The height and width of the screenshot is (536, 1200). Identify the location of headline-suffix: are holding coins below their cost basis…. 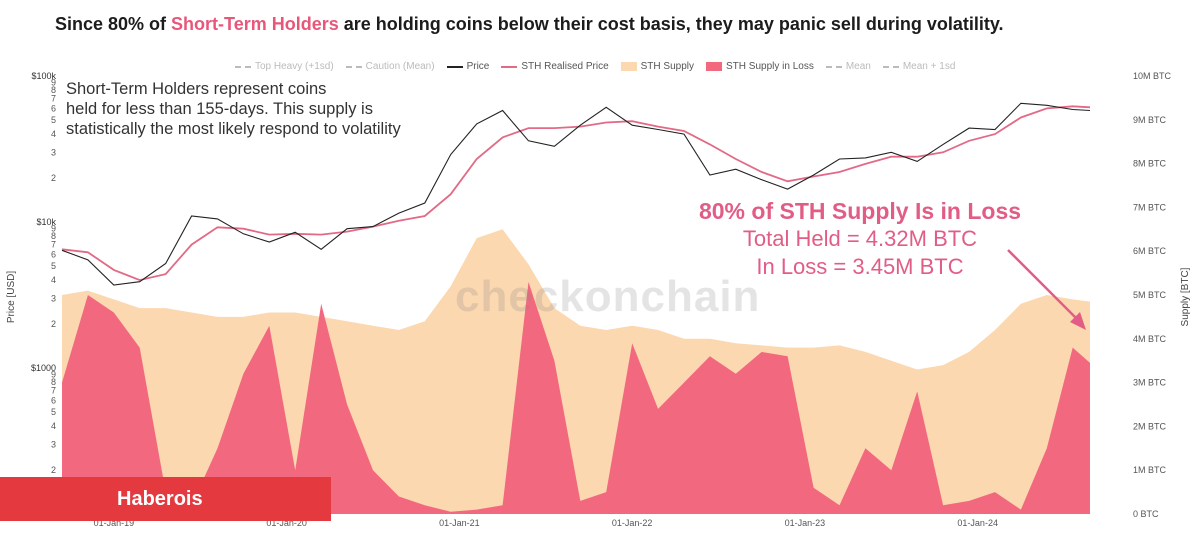
(671, 24).